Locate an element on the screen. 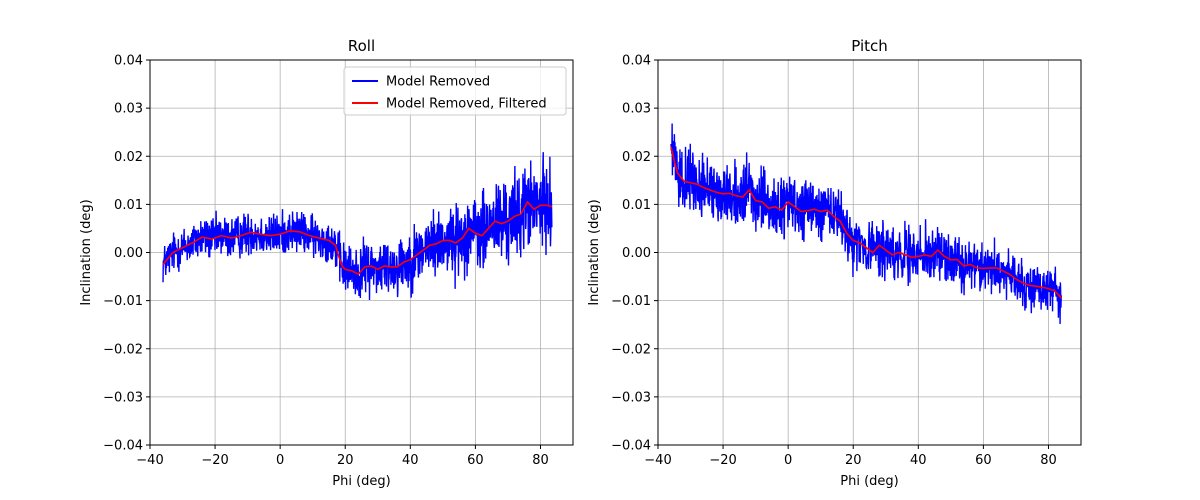 Image resolution: width=1200 pixels, height=500 pixels. pitch-y-axis-label: Inclination (deg) is located at coordinates (594, 252).